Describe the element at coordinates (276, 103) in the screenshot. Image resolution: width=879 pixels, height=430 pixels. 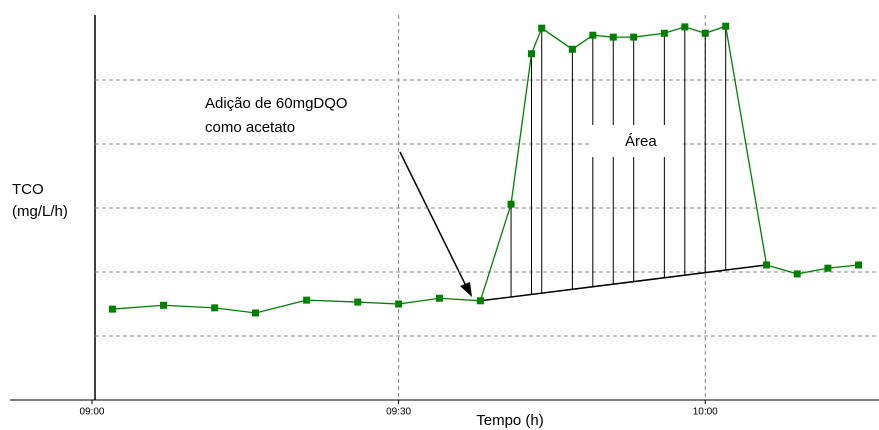
I see `annotation: Adição de 60mgDQO` at that location.